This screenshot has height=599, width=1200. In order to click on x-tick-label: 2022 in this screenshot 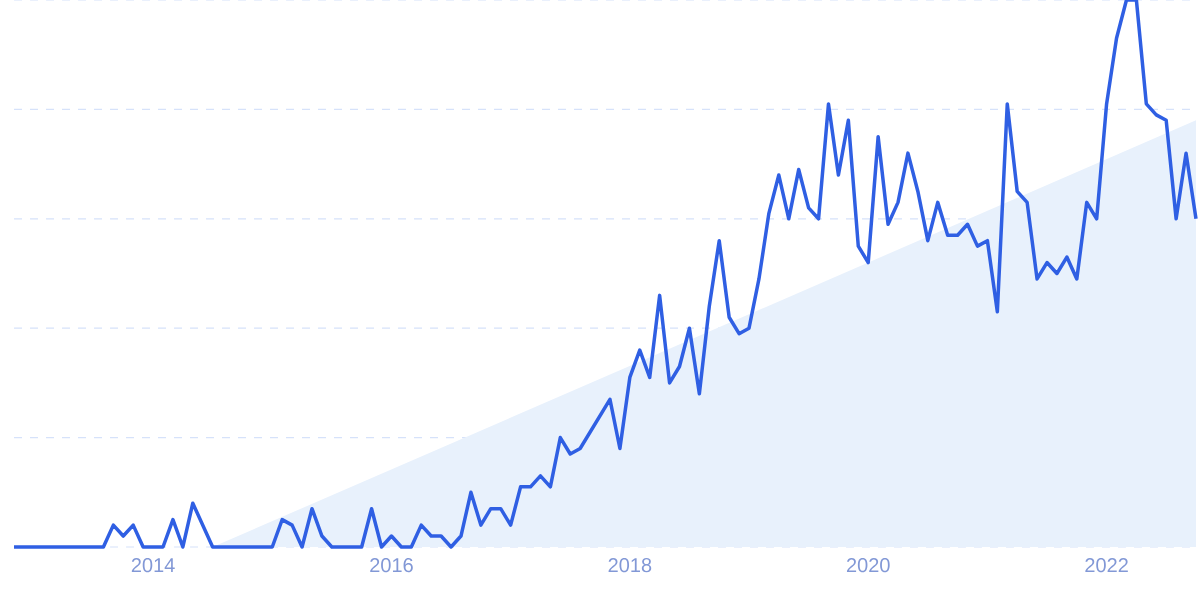, I will do `click(1106, 565)`.